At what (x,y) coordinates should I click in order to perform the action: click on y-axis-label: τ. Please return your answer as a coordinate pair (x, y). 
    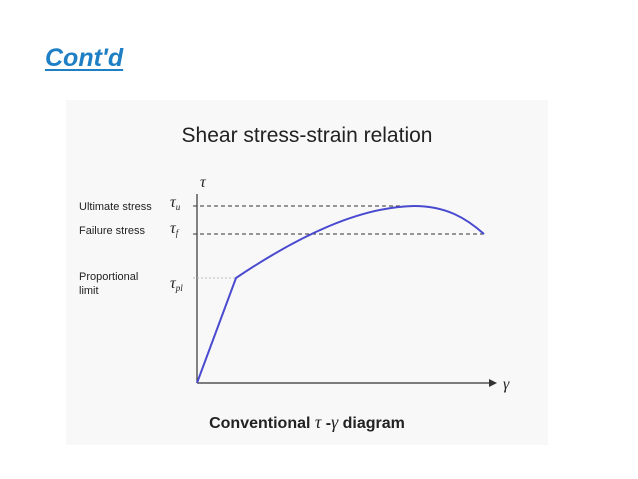
    Looking at the image, I should click on (203, 182).